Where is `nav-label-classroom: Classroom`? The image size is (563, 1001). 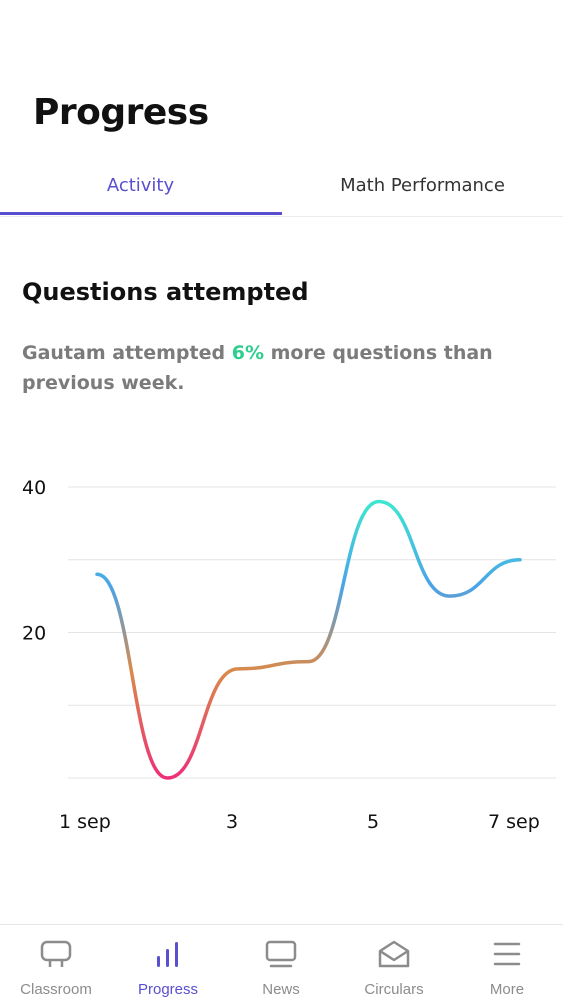 nav-label-classroom: Classroom is located at coordinates (56, 989).